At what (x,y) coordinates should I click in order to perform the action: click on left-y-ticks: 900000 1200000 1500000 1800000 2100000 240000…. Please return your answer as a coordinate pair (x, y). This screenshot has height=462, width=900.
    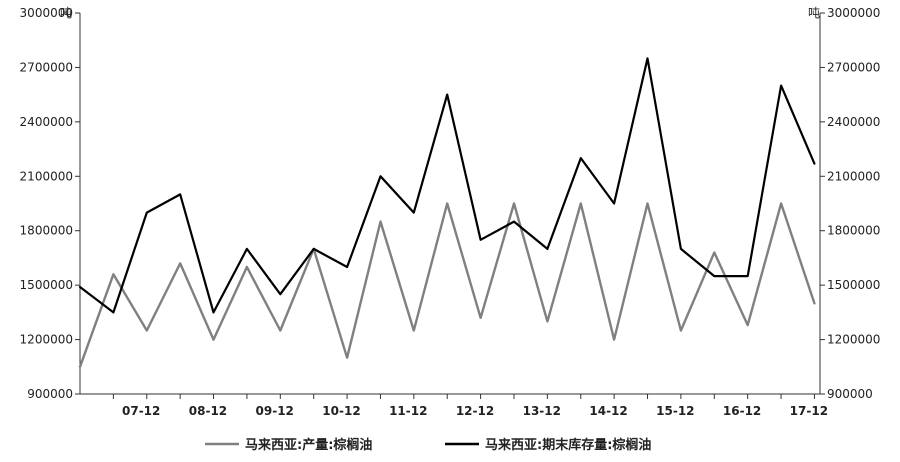
    Looking at the image, I should click on (50, 203).